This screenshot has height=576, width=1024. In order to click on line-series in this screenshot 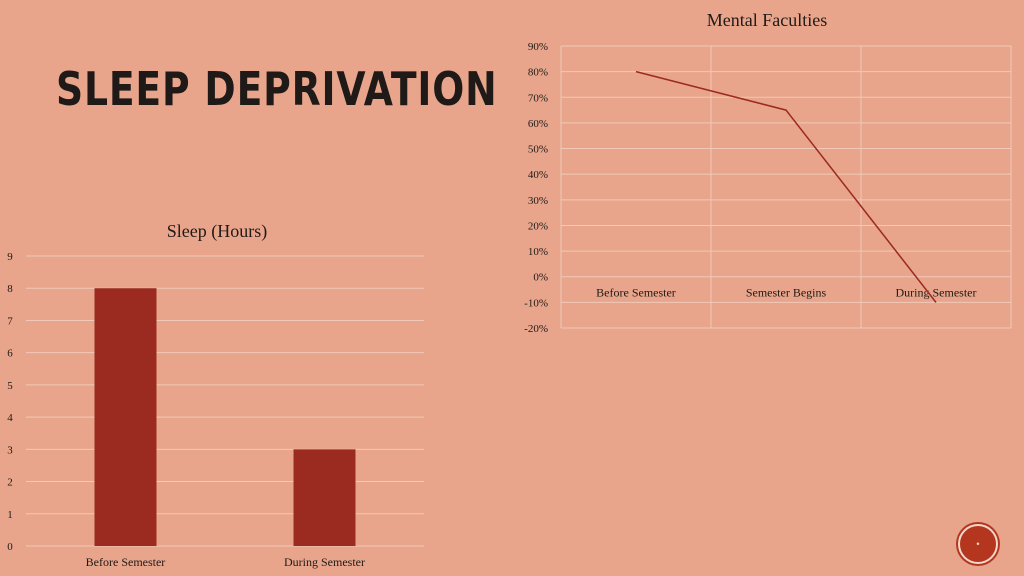, I will do `click(786, 186)`.